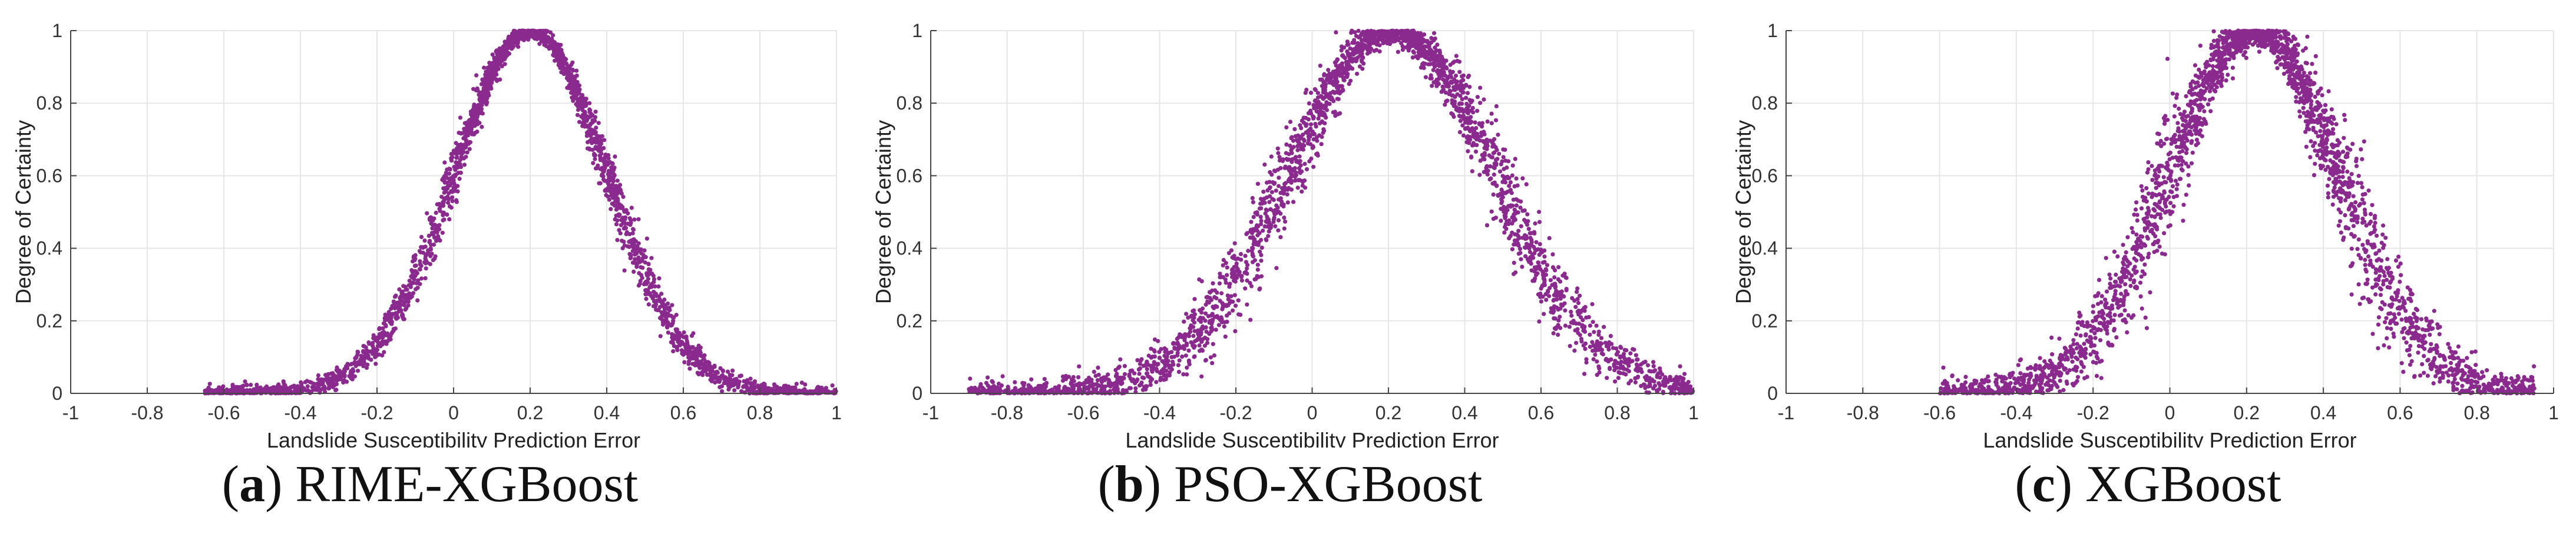  Describe the element at coordinates (683, 412) in the screenshot. I see `x-tick-label: 0.6` at that location.